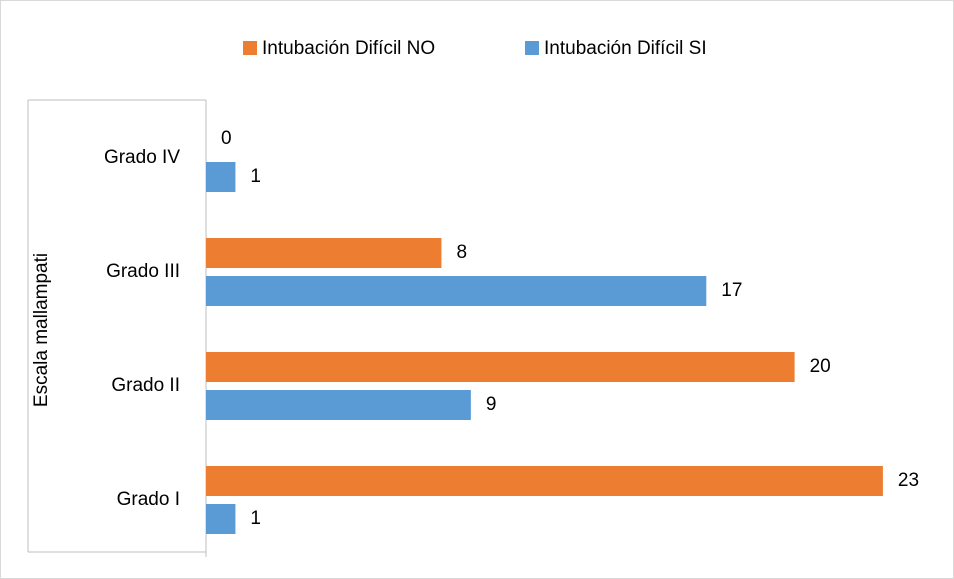 This screenshot has height=579, width=954. I want to click on legend-label: Intubación Difícil NO, so click(348, 48).